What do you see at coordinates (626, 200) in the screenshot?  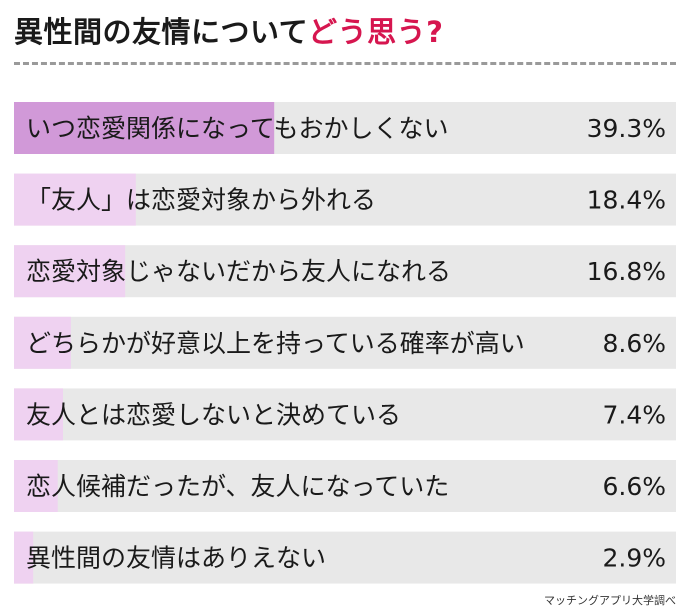 I see `value-label: 18.4%` at bounding box center [626, 200].